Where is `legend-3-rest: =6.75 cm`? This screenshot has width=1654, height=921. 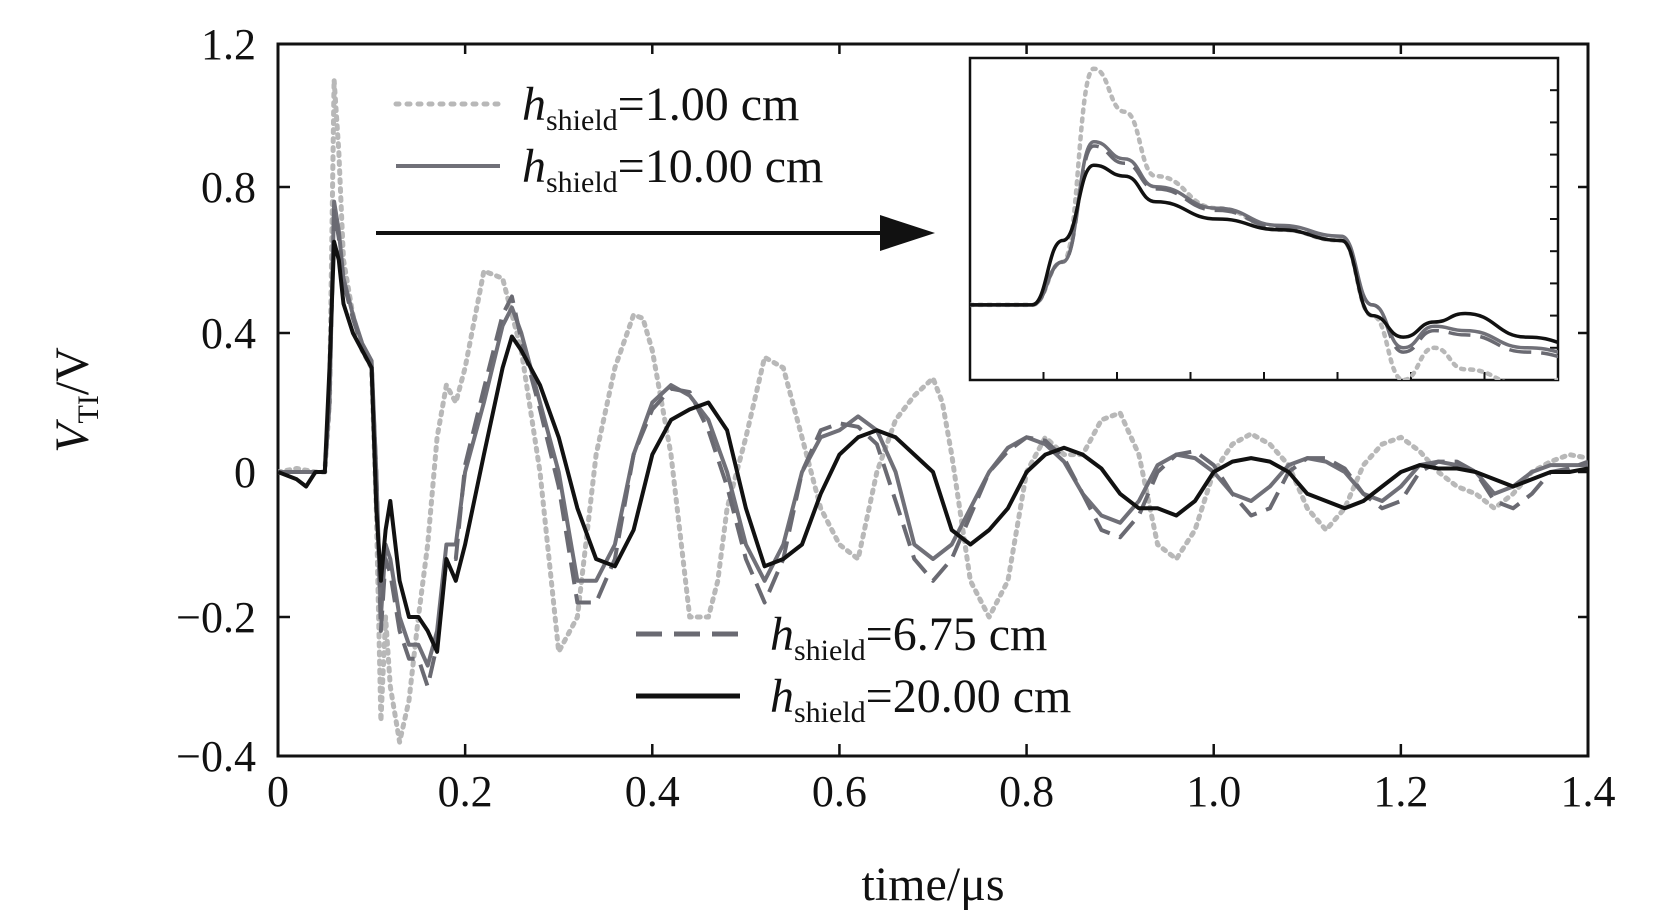
legend-3-rest: =6.75 cm is located at coordinates (957, 634).